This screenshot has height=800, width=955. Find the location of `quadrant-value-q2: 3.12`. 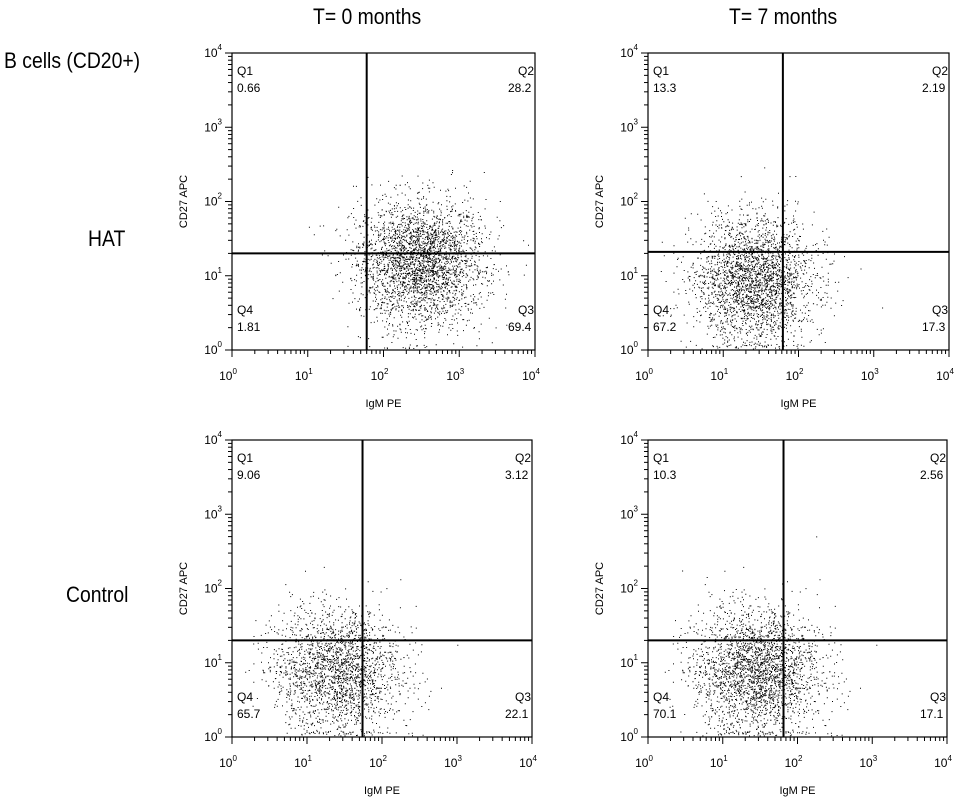

quadrant-value-q2: 3.12 is located at coordinates (517, 475).